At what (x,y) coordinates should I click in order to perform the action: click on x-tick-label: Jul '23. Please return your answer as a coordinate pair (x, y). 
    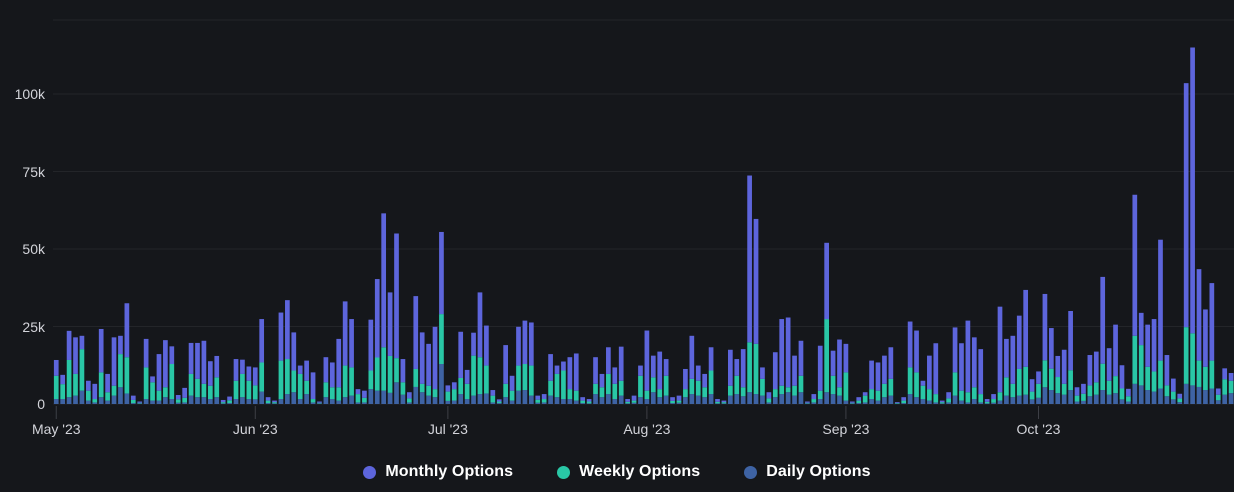
    Looking at the image, I should click on (447, 429).